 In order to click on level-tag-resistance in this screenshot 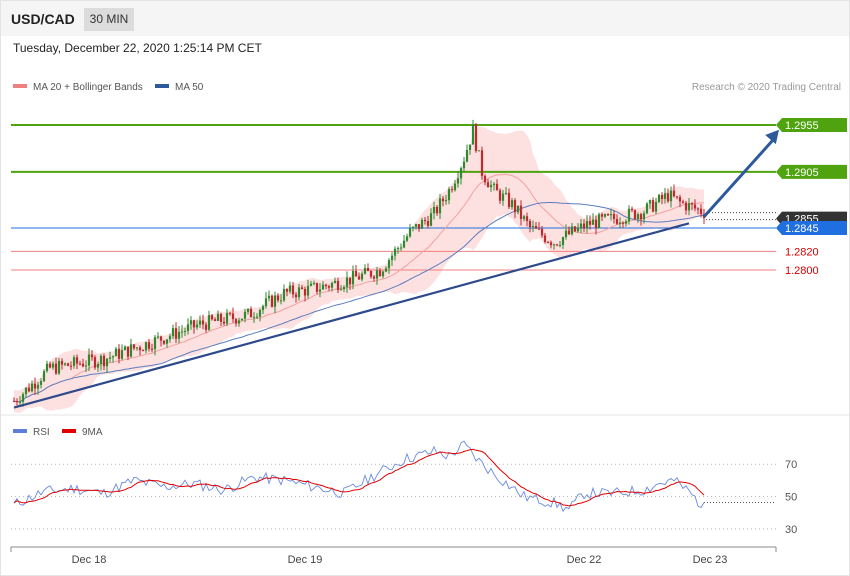, I will do `click(811, 125)`.